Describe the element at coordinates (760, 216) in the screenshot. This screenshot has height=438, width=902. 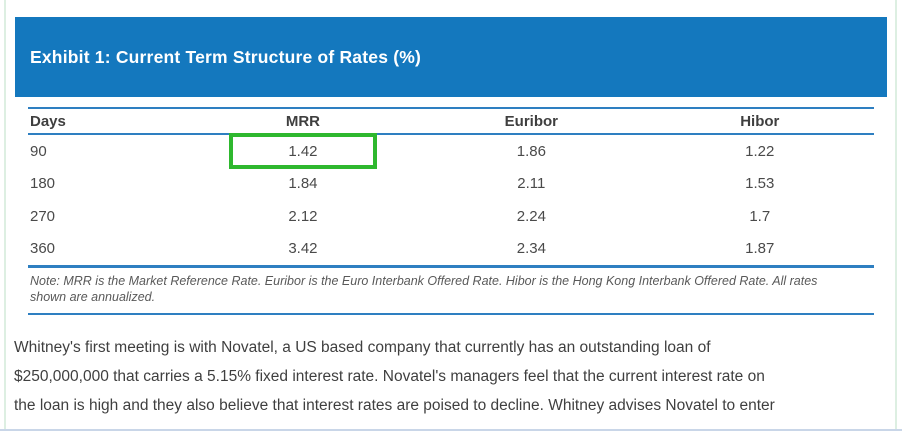
I see `table-cell: 1.7` at that location.